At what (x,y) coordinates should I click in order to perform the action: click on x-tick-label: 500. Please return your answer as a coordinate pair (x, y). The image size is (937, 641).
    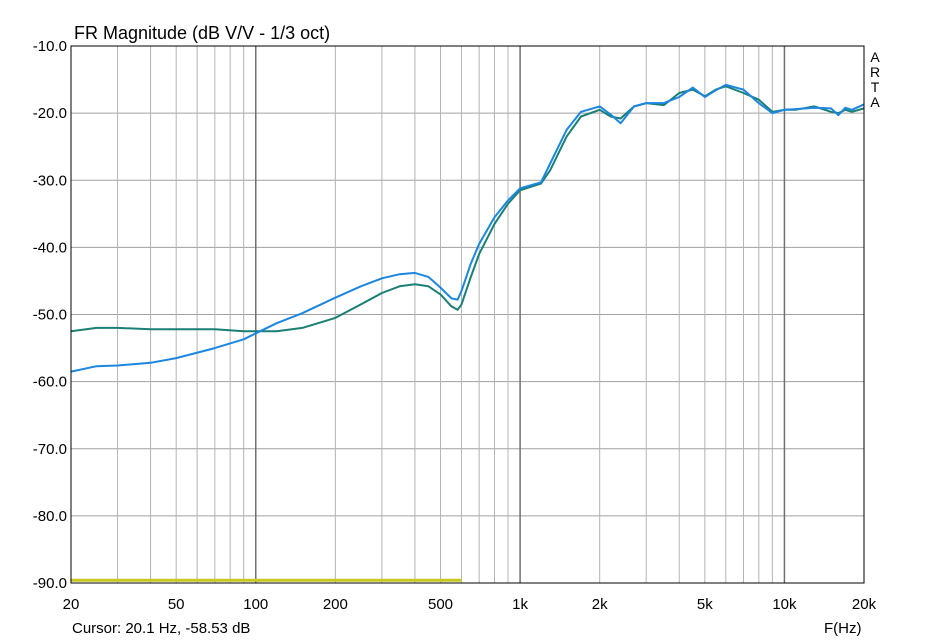
    Looking at the image, I should click on (440, 604).